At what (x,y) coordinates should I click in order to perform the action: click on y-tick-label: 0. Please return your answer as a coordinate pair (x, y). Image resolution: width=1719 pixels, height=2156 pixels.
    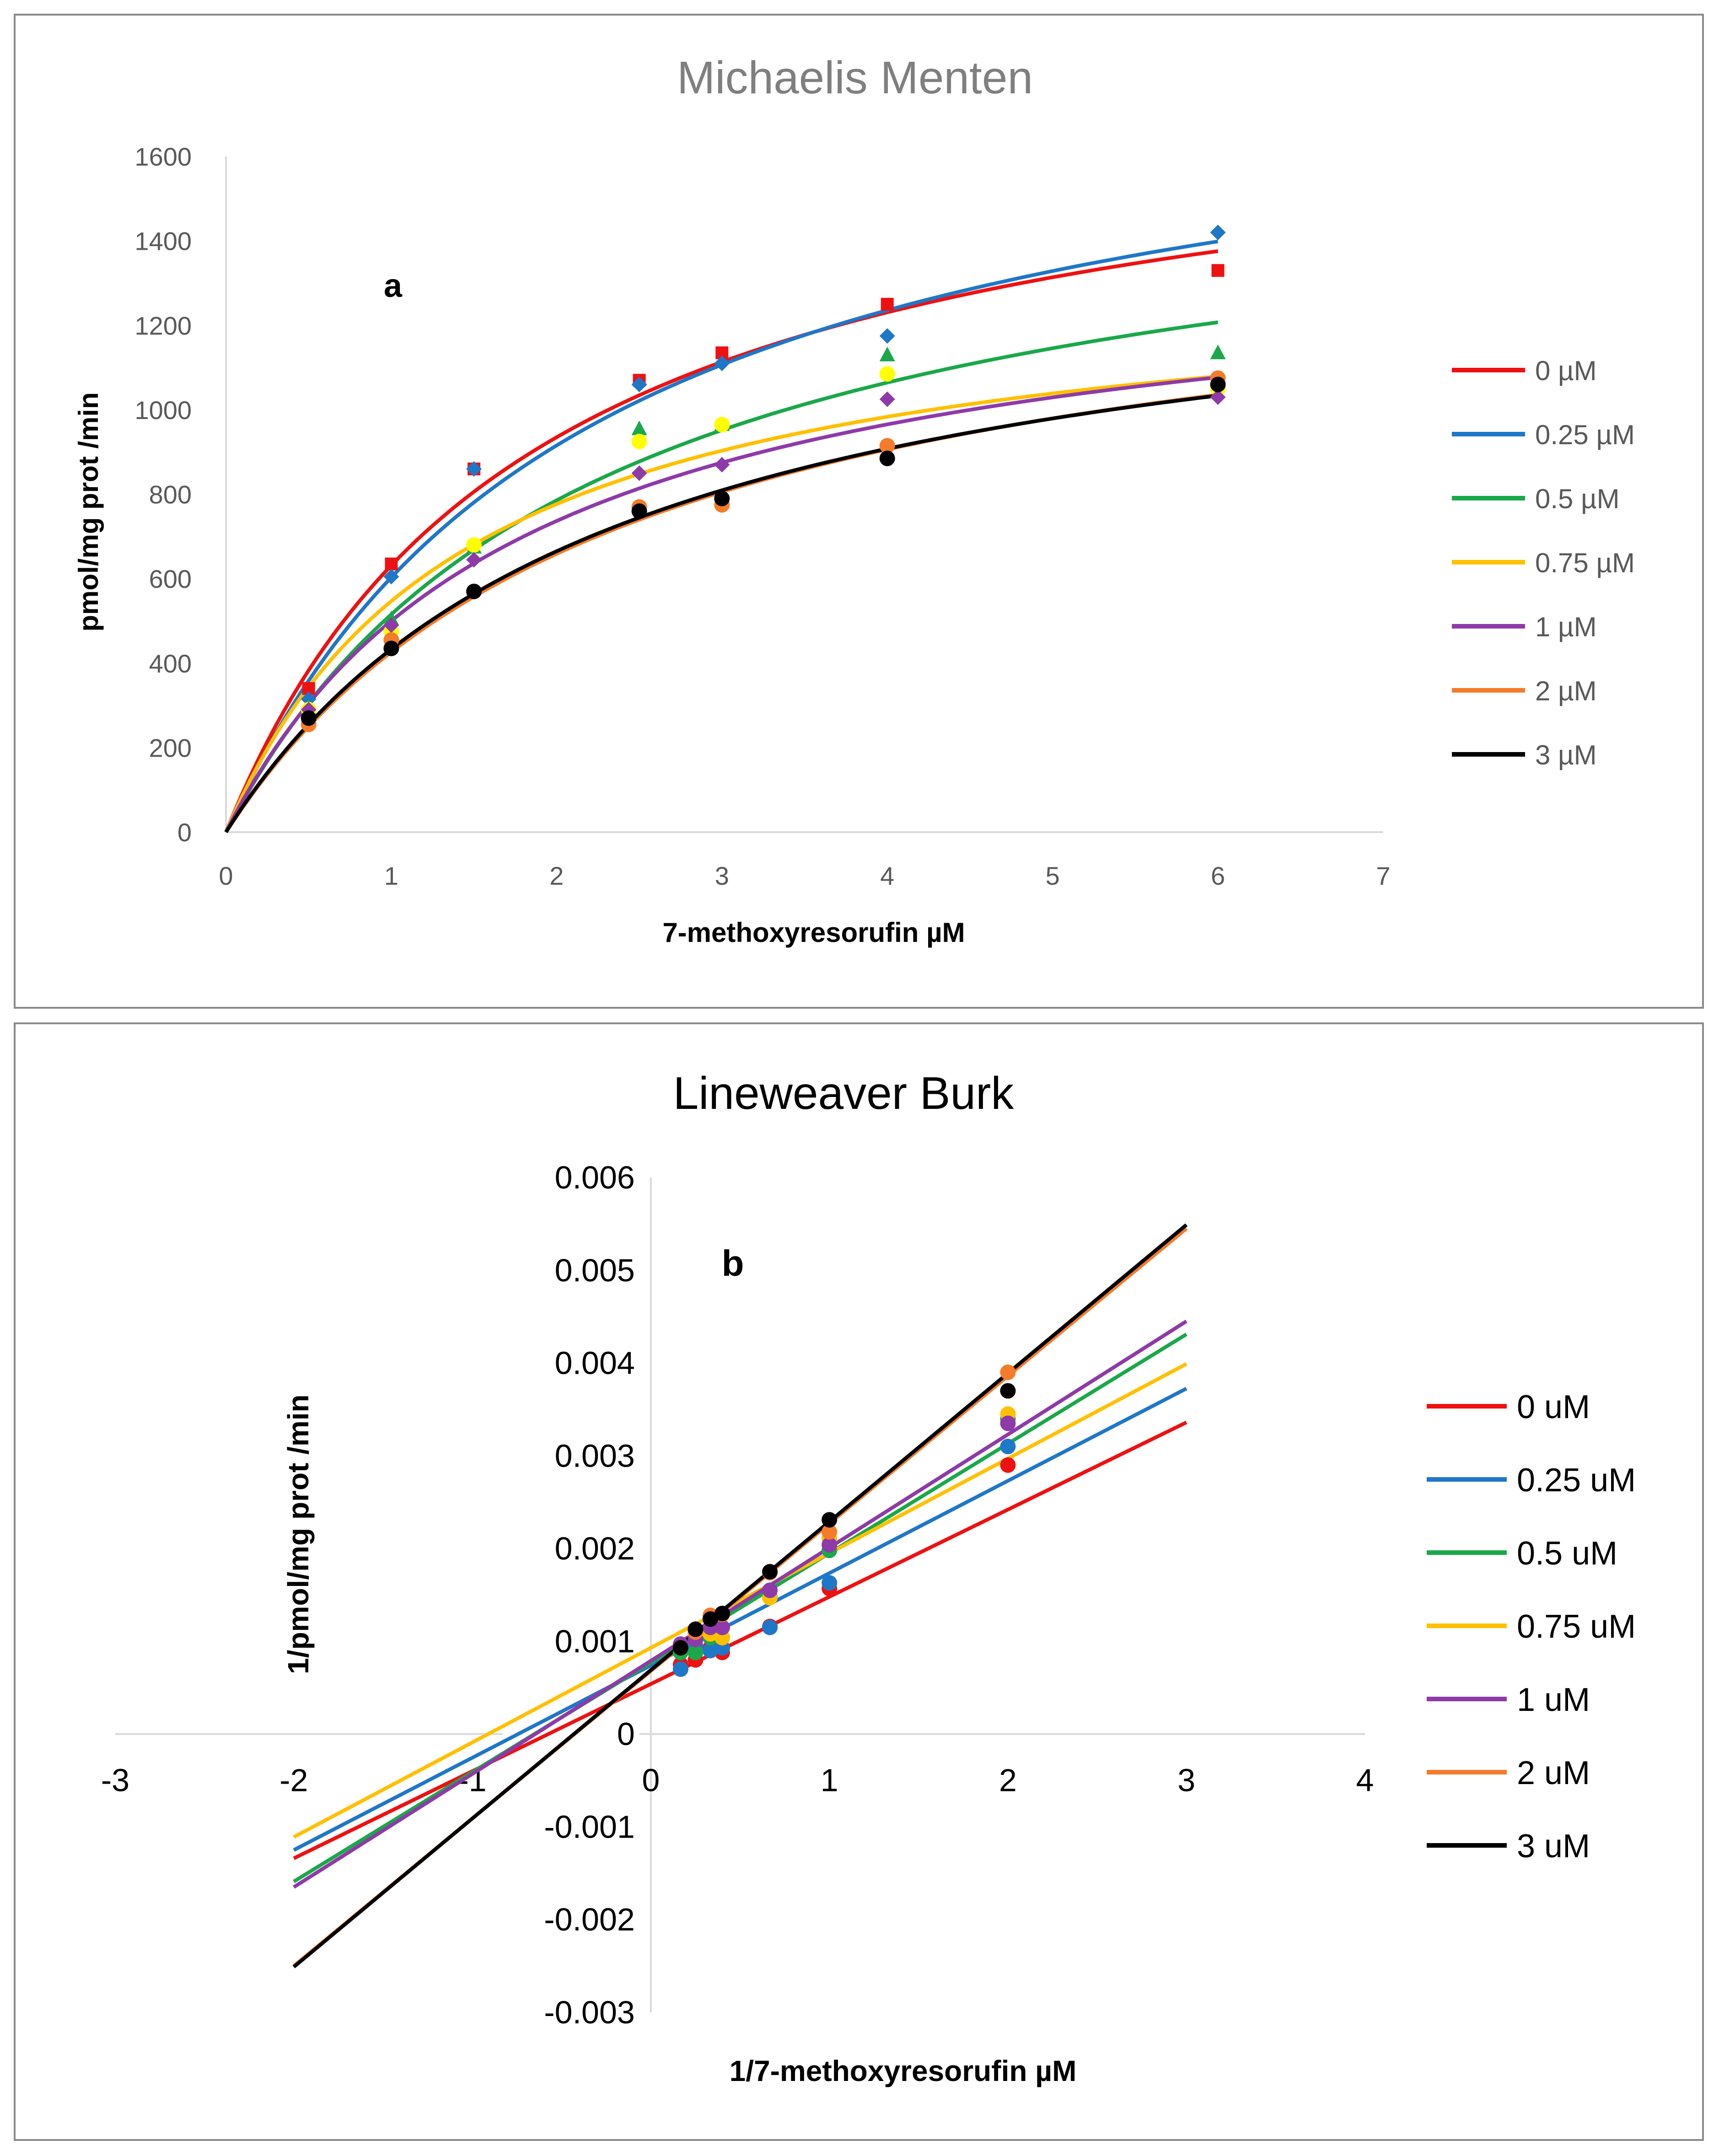
    Looking at the image, I should click on (626, 1734).